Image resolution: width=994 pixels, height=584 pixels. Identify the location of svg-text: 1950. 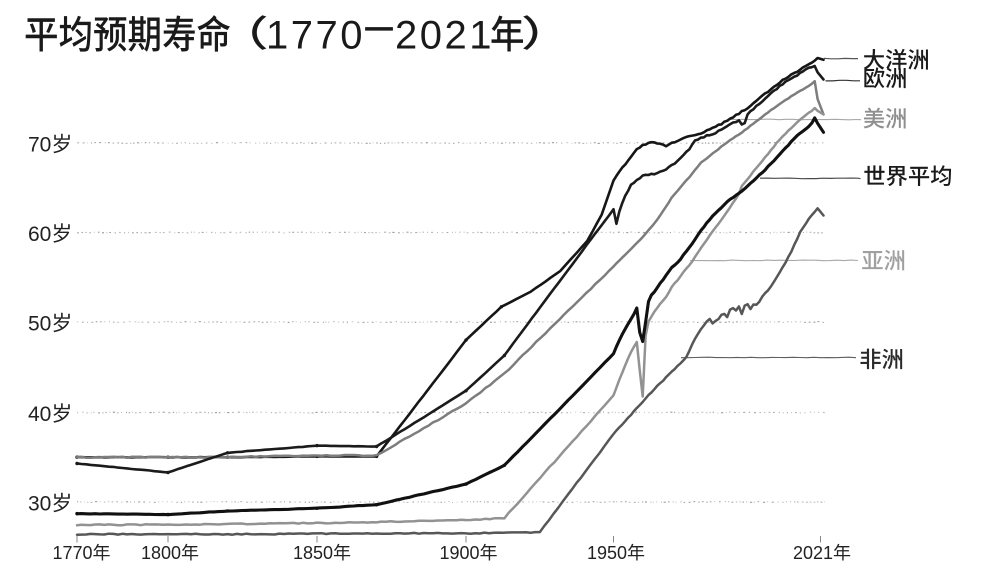
(607, 553).